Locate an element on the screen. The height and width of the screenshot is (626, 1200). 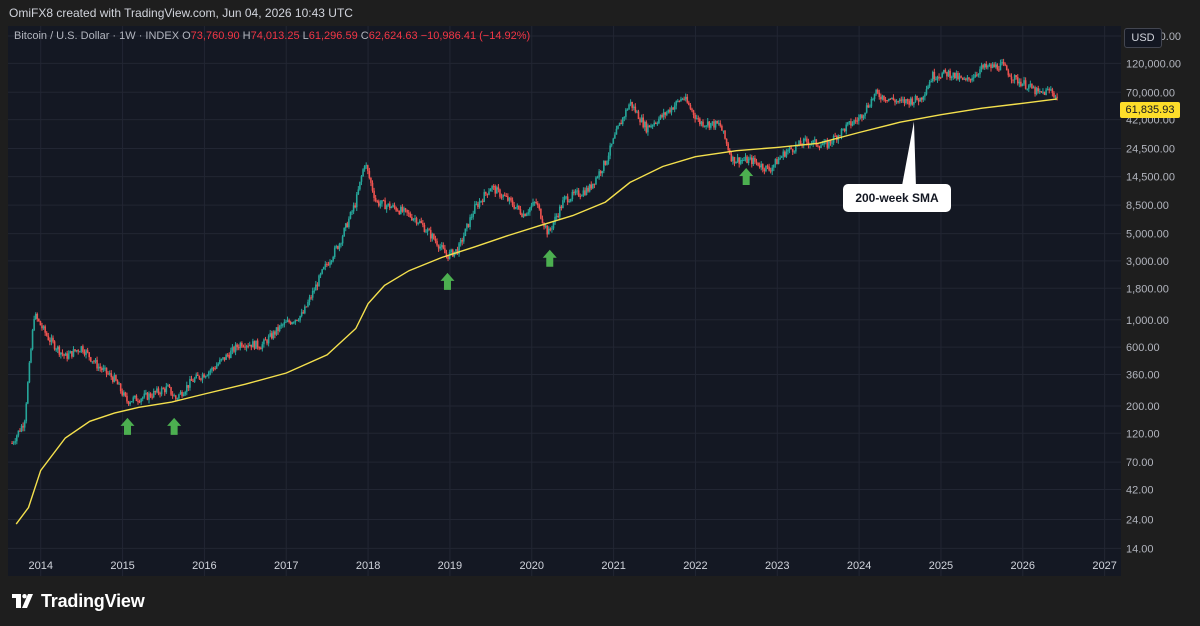
x-tick-label: 2022 is located at coordinates (695, 566).